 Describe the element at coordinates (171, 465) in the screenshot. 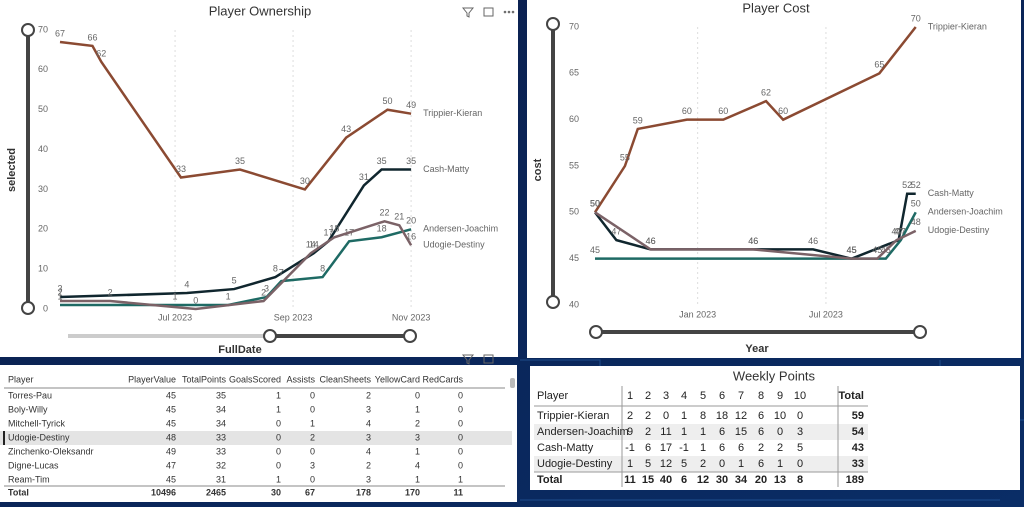

I see `table-cell: 47` at that location.